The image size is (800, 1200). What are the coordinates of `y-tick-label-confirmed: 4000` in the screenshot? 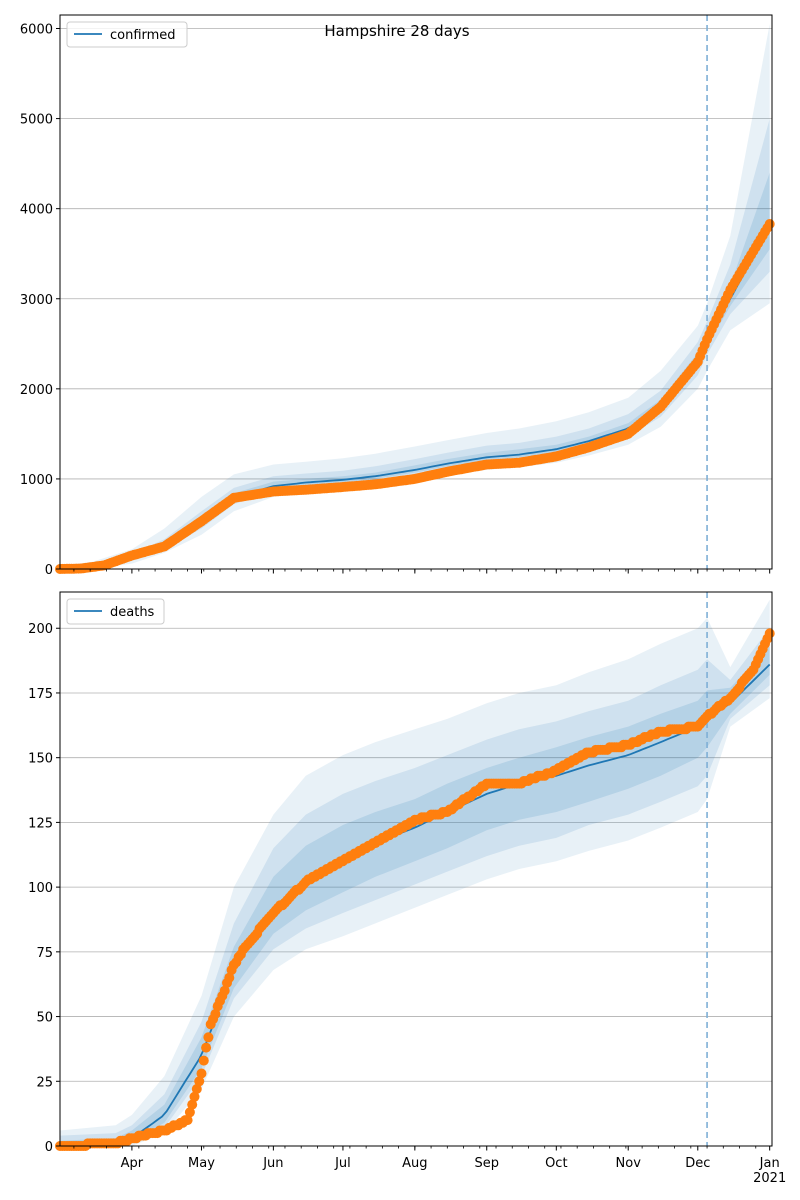 It's located at (36, 210).